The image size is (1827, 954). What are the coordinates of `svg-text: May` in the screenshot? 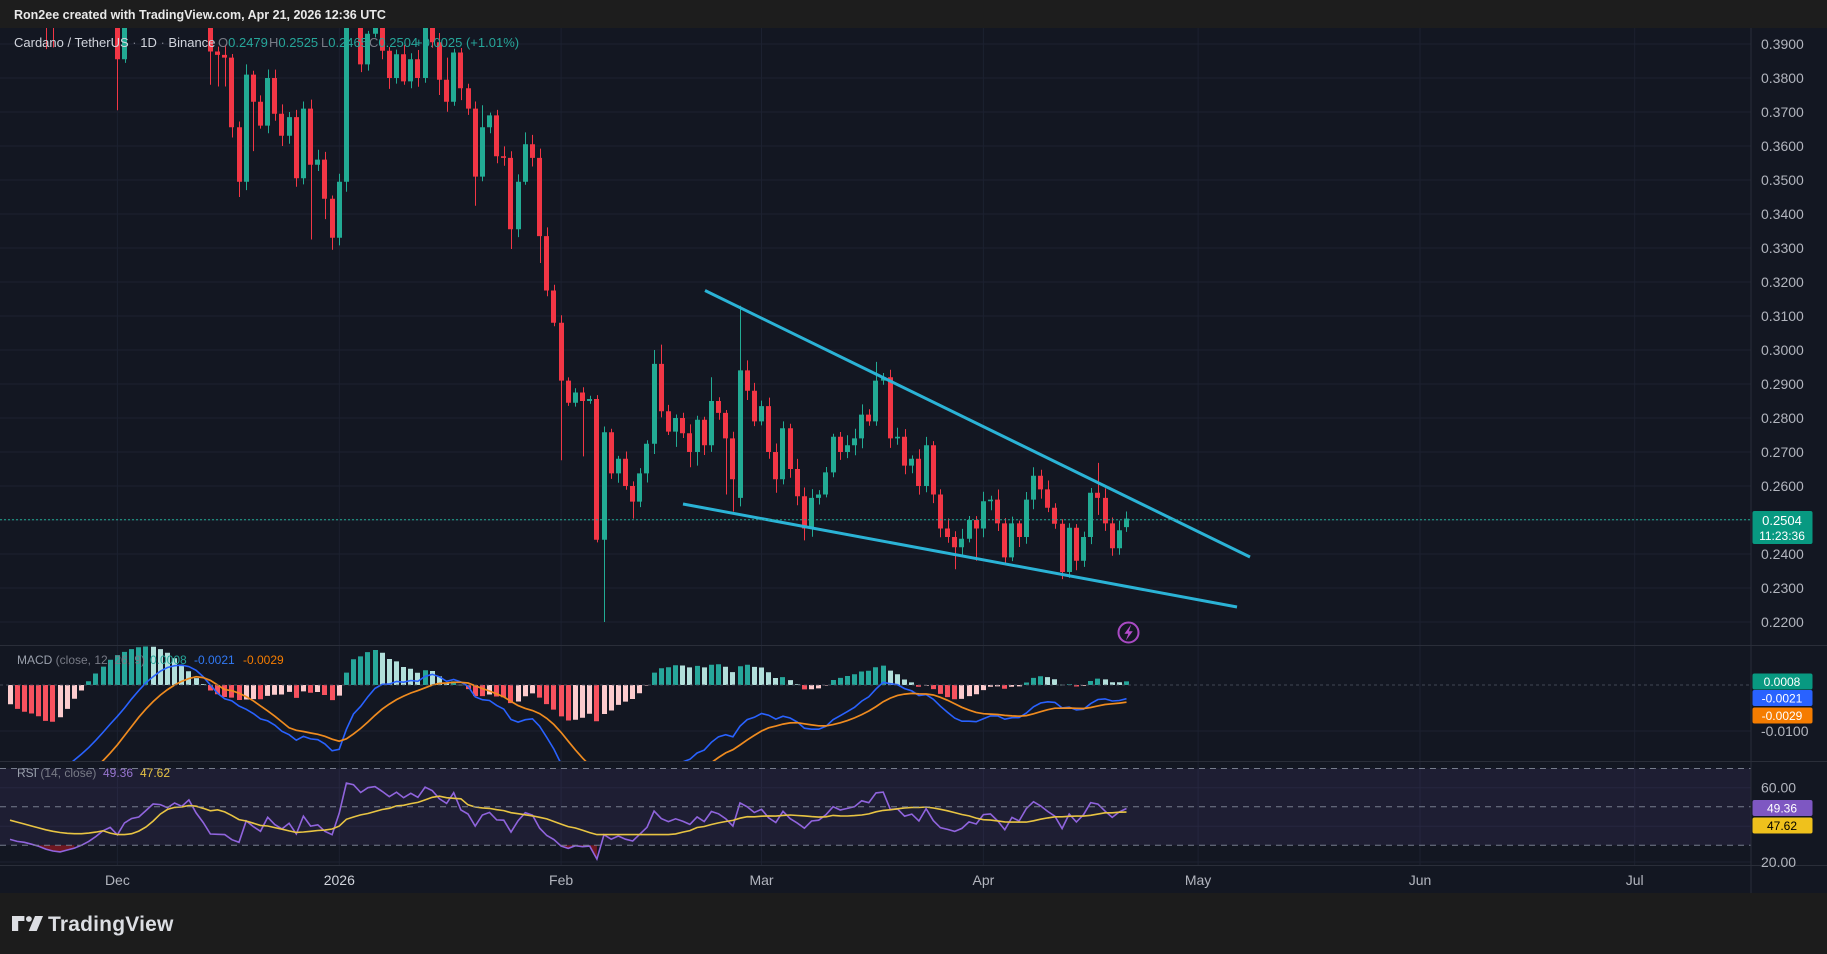 It's located at (1198, 880).